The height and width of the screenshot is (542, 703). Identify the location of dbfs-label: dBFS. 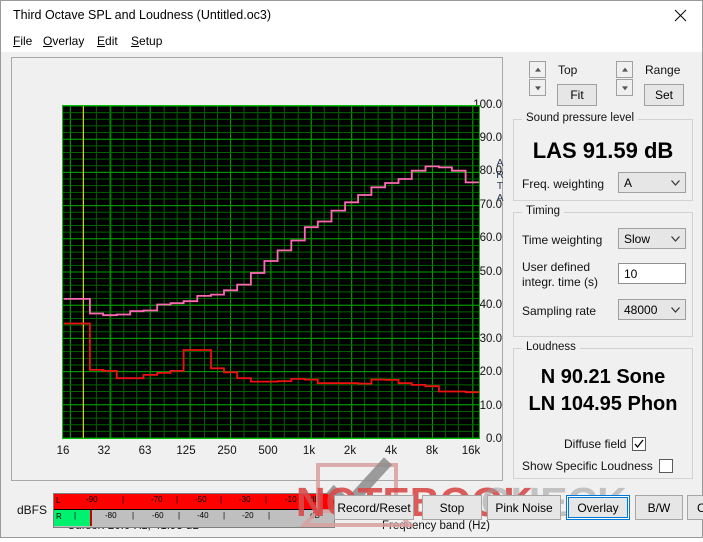
(32, 510).